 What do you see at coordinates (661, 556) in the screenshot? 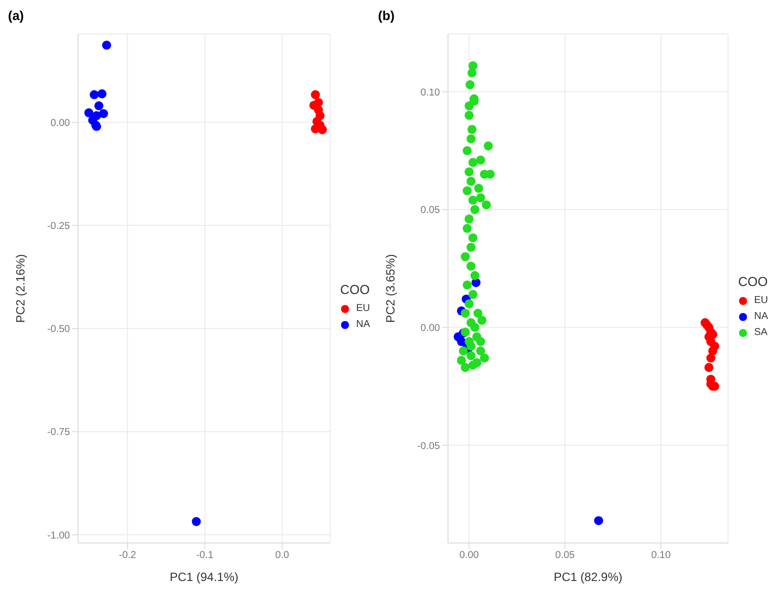
I see `x-tick-label: 0.10` at bounding box center [661, 556].